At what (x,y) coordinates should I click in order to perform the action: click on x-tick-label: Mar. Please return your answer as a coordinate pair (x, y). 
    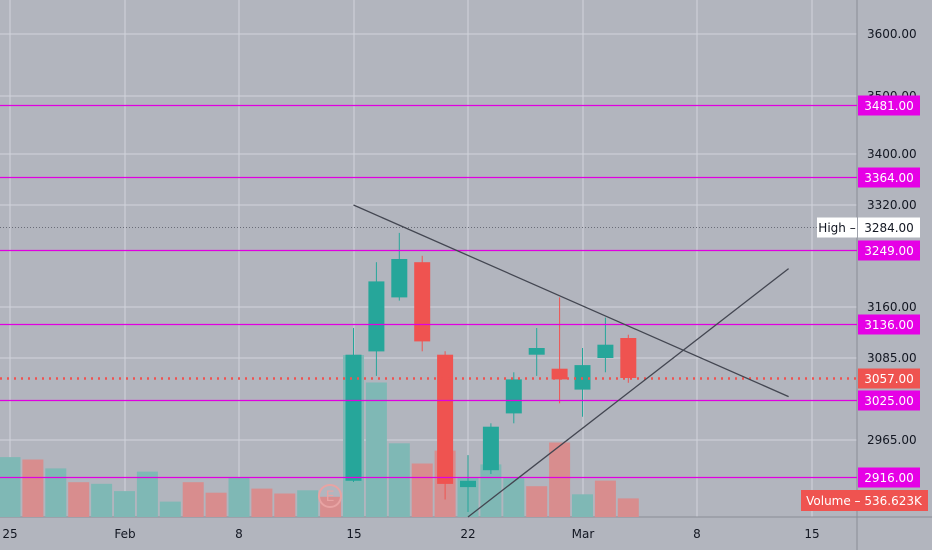
    Looking at the image, I should click on (583, 534).